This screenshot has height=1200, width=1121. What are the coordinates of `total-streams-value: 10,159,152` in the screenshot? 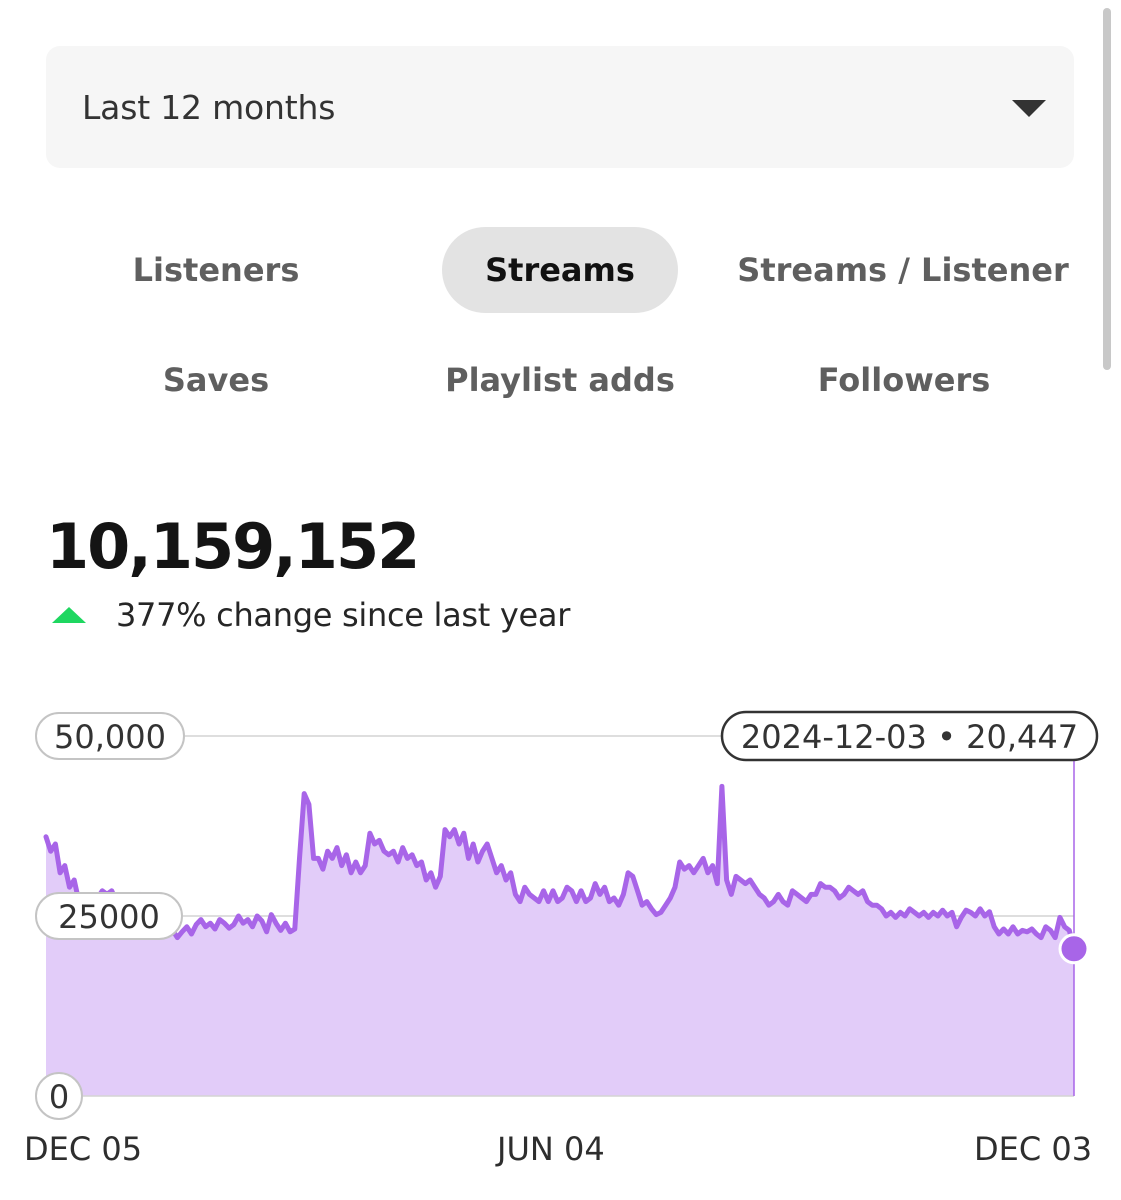 It's located at (233, 546).